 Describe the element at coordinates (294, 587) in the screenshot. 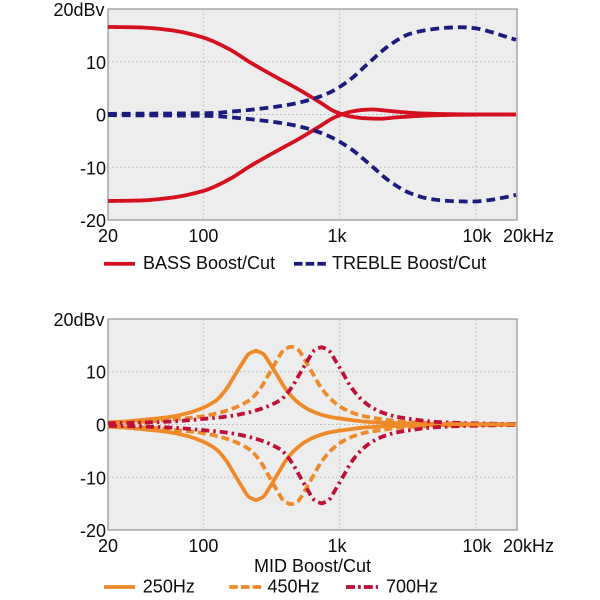

I see `svg-text: 450Hz` at that location.